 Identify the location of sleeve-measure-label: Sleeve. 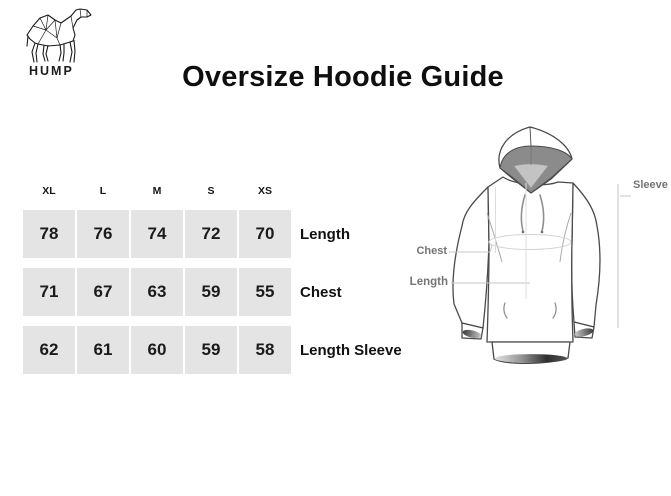
(650, 185).